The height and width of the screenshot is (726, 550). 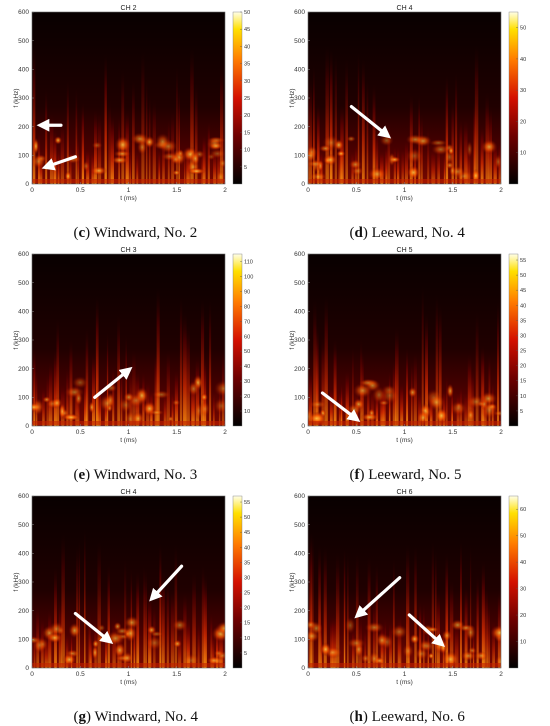 I want to click on x-tick-label: 1, so click(x=129, y=432).